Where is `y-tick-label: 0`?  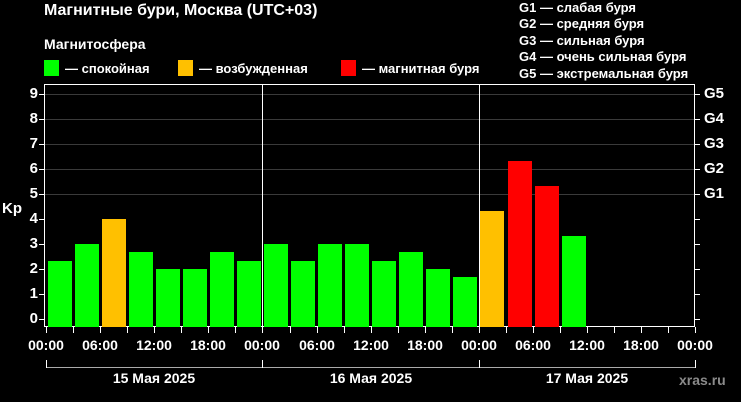 y-tick-label: 0 is located at coordinates (33, 318).